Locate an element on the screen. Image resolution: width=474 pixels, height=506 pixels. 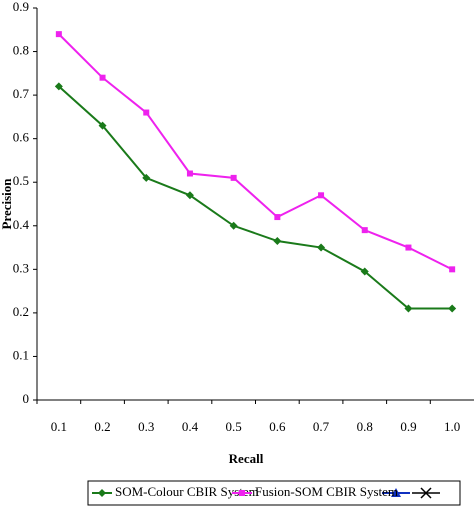
x-tick-label: 0.2 is located at coordinates (102, 426).